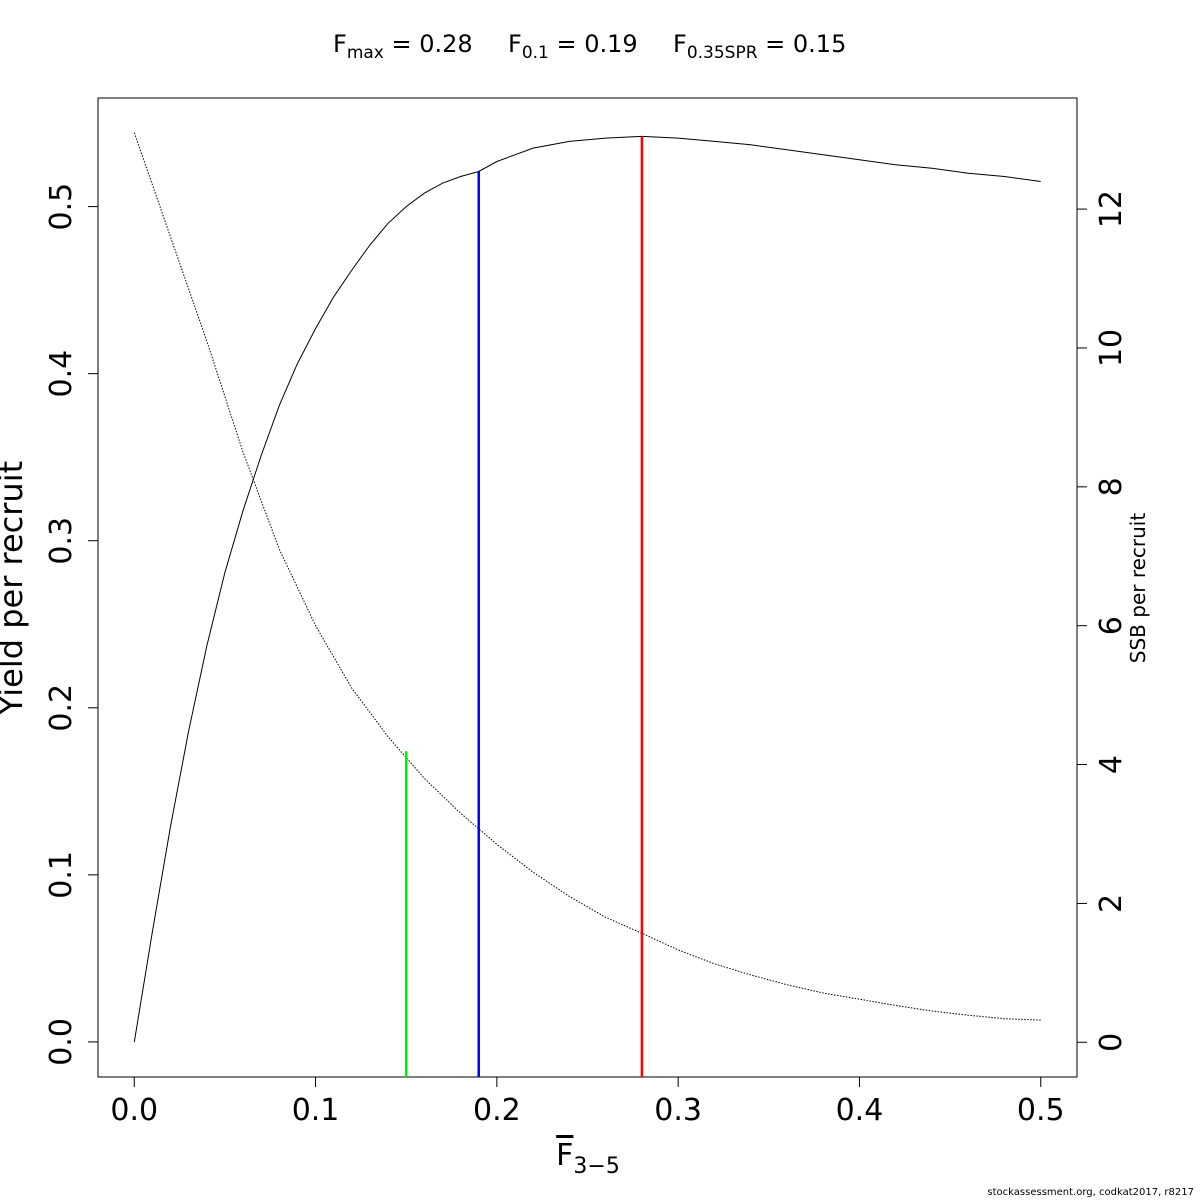 The image size is (1200, 1200). Describe the element at coordinates (61, 374) in the screenshot. I see `y-tick-label: 0.4` at that location.